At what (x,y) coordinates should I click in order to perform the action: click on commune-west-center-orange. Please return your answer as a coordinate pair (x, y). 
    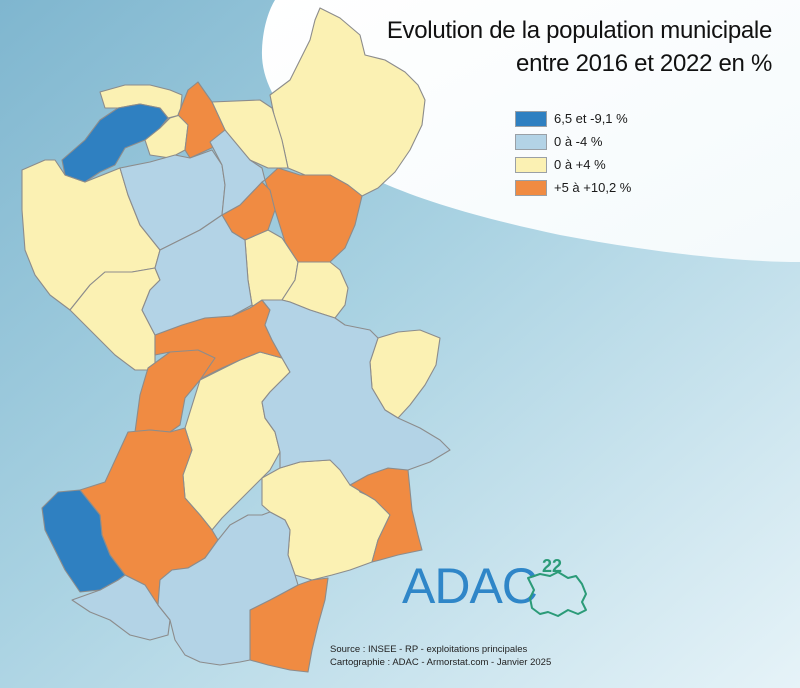
    Looking at the image, I should click on (175, 391).